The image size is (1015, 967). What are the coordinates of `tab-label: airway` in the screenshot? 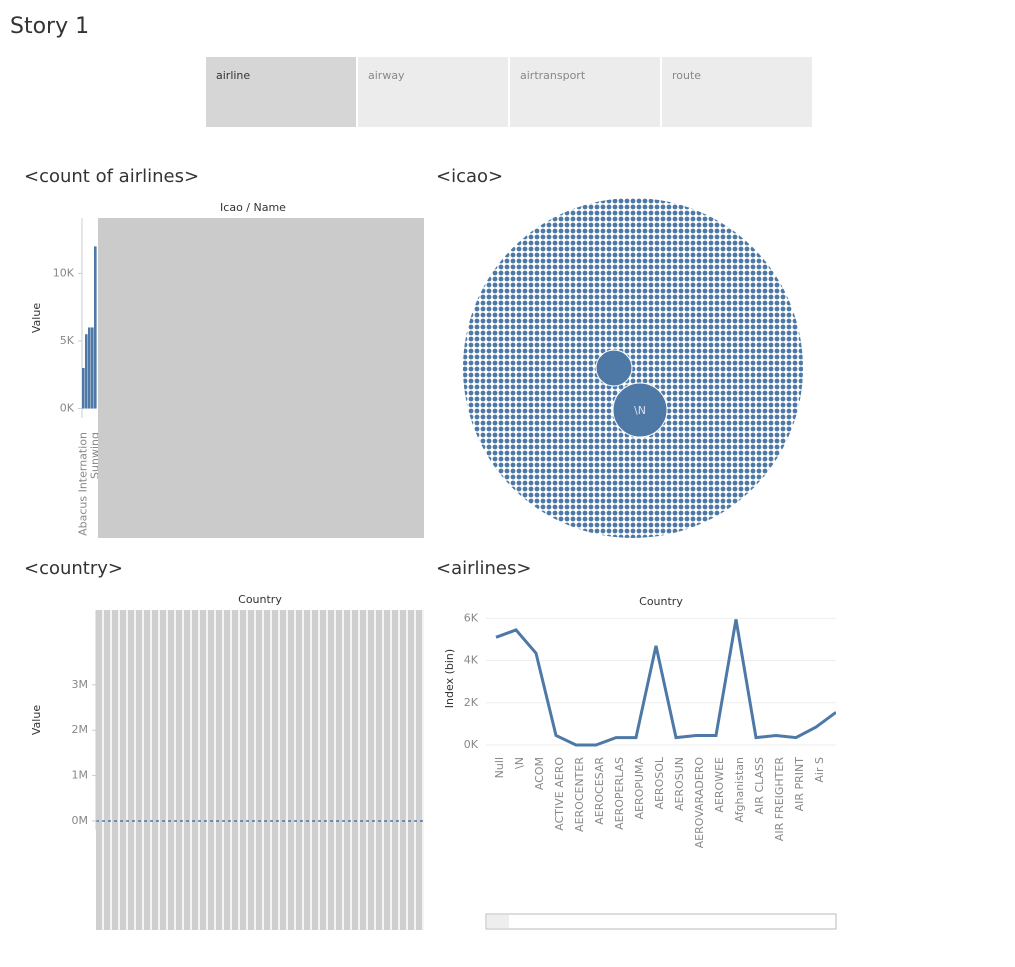 It's located at (386, 75).